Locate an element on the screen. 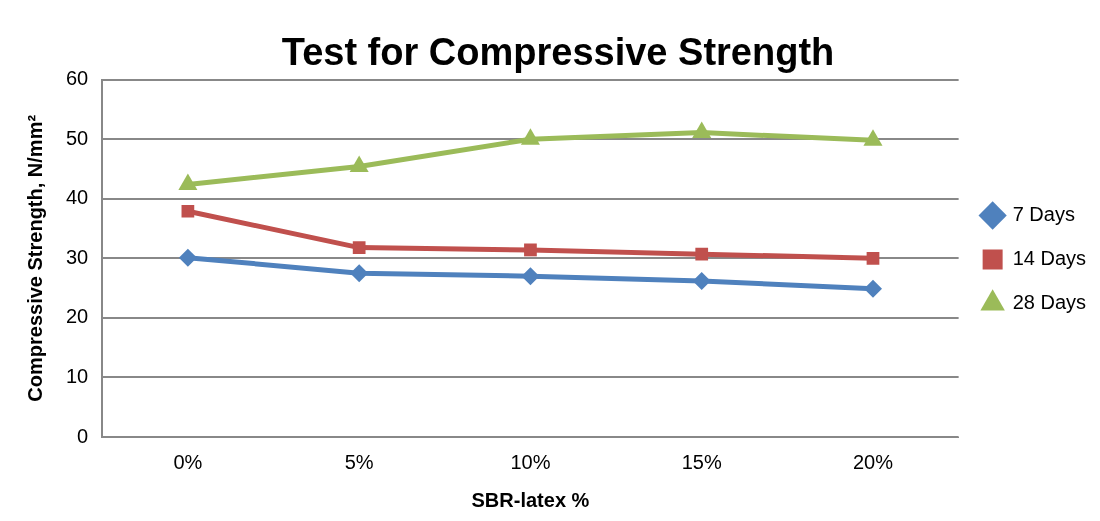  legend-label: 28 Days is located at coordinates (1049, 302).